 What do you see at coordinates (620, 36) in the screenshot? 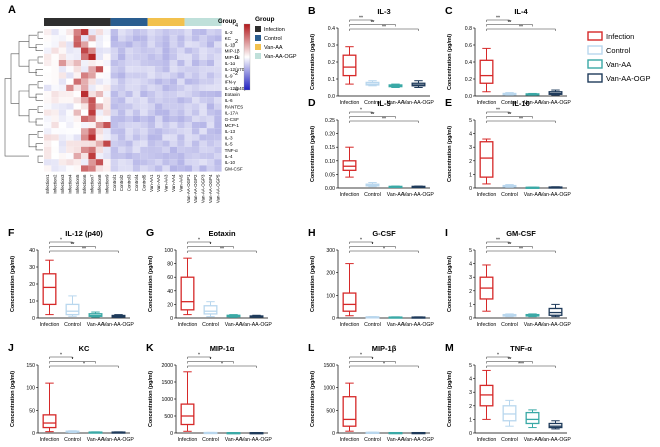
I see `legend-label-infection: Infection` at bounding box center [620, 36].